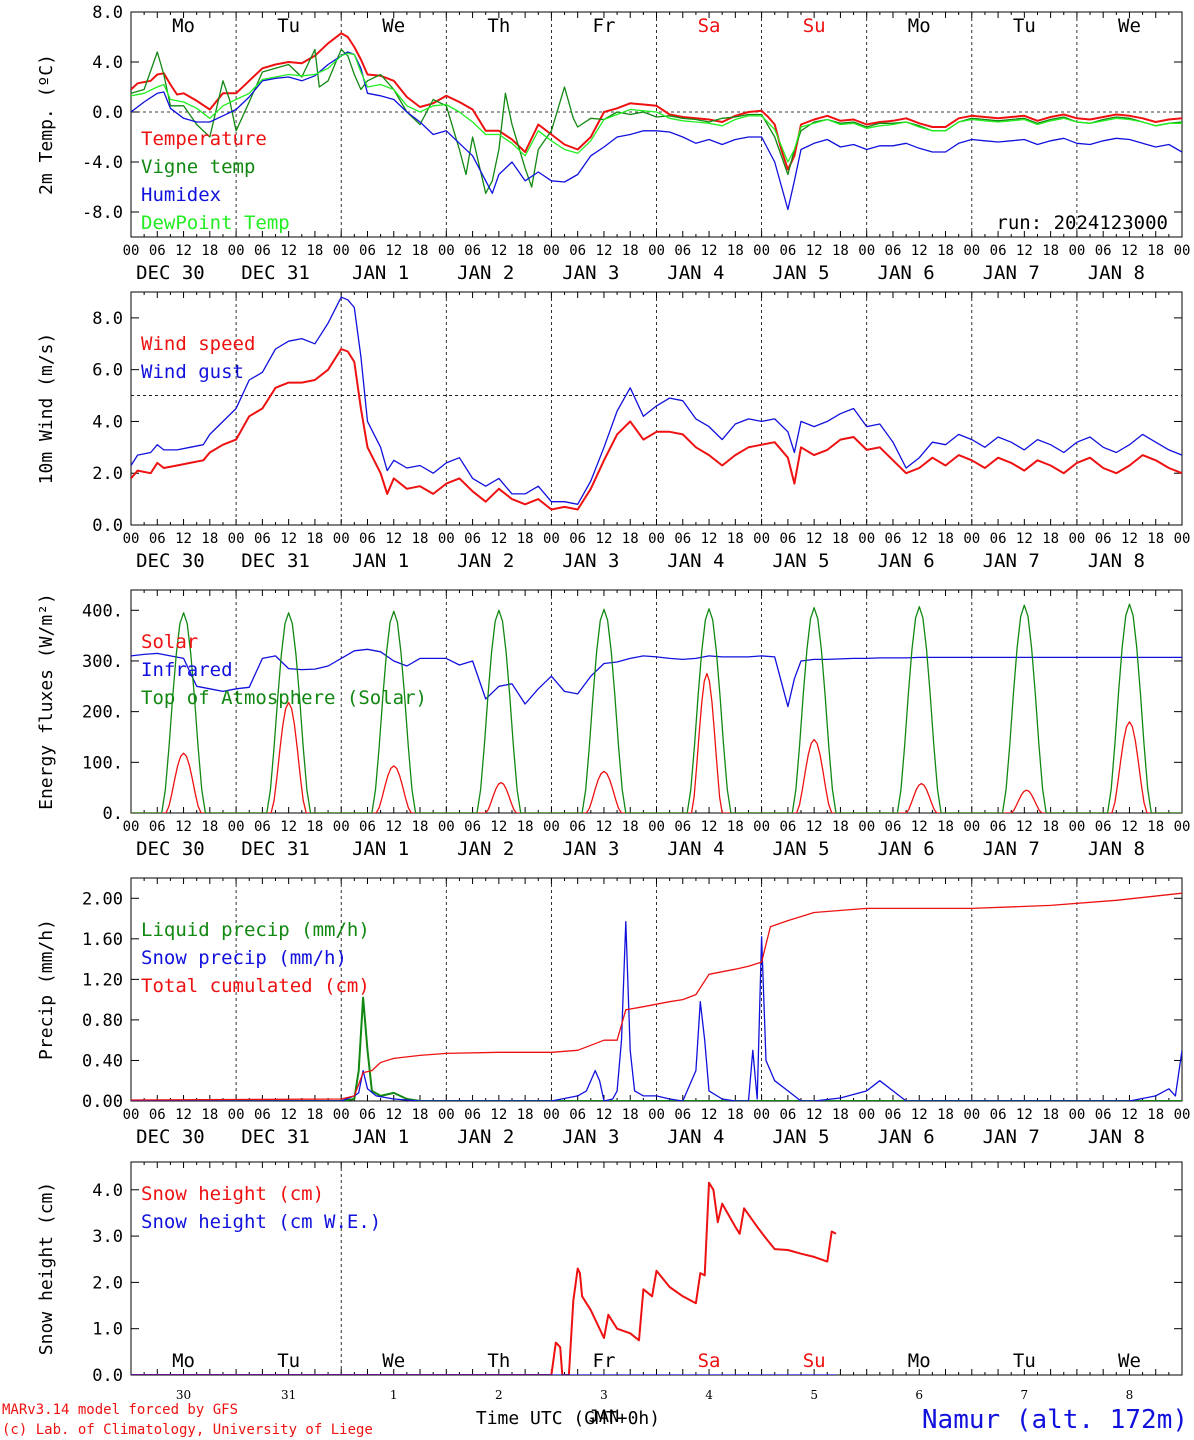  I want to click on series-line-snow-height-cm-, so click(484, 1278).